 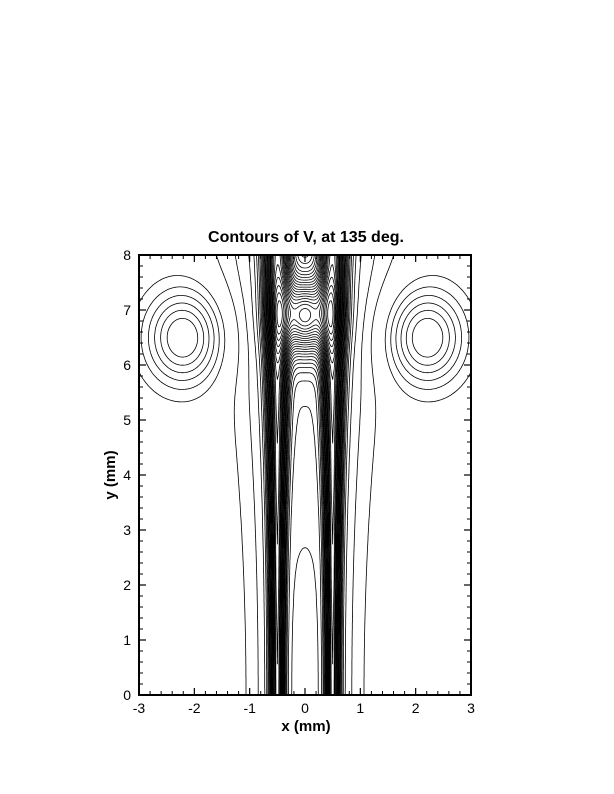 What do you see at coordinates (127, 310) in the screenshot?
I see `y-tick-label: 7` at bounding box center [127, 310].